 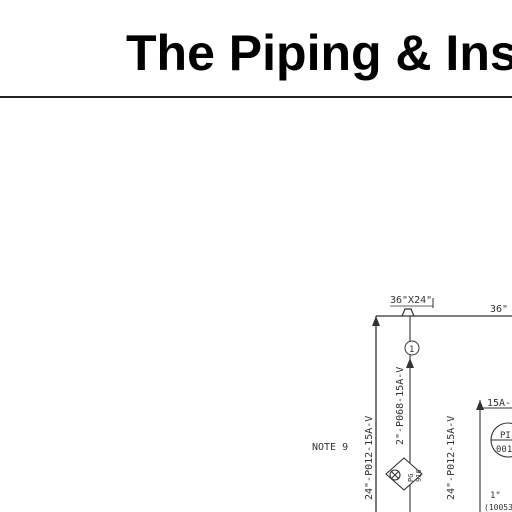 What do you see at coordinates (369, 458) in the screenshot?
I see `line-label-1: 24"-P012-15A-V` at bounding box center [369, 458].